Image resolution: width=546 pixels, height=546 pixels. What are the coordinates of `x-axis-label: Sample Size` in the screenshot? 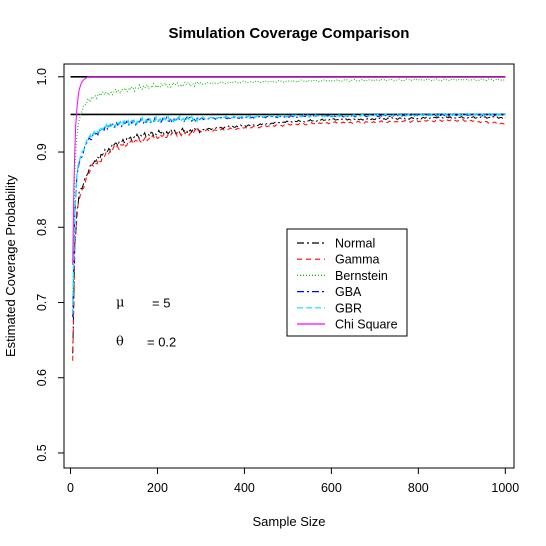 It's located at (289, 521).